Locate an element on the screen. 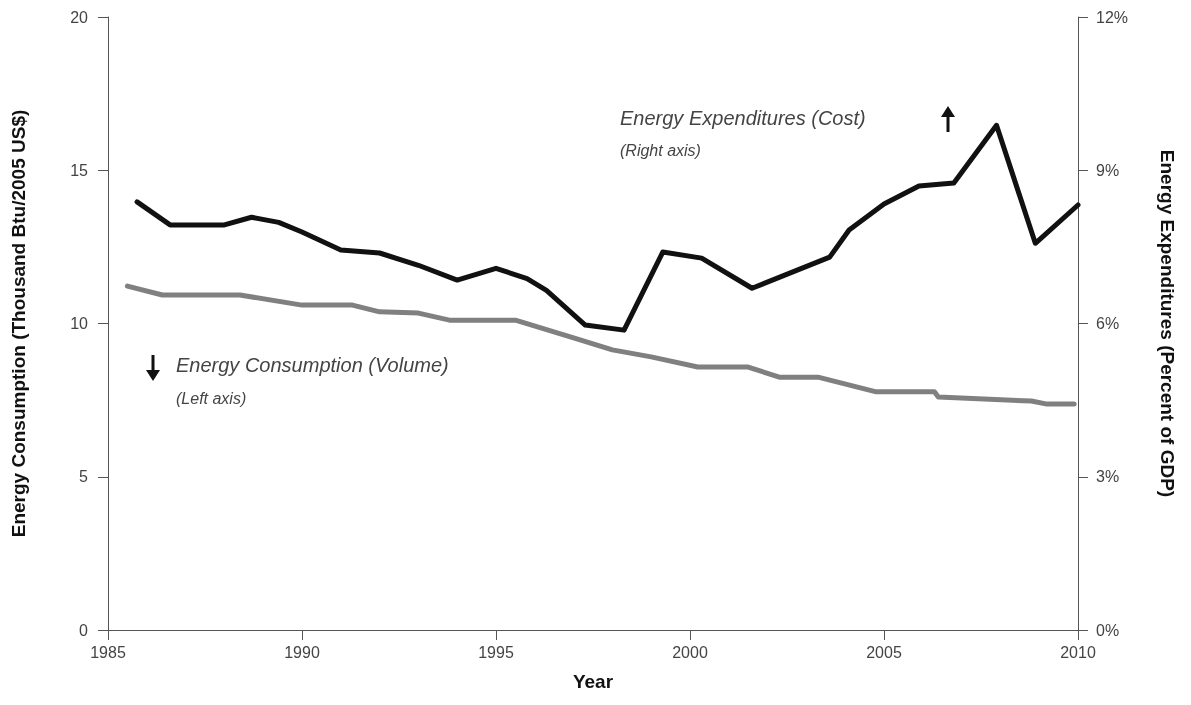 The image size is (1191, 705). y-tick-label: 0 is located at coordinates (84, 630).